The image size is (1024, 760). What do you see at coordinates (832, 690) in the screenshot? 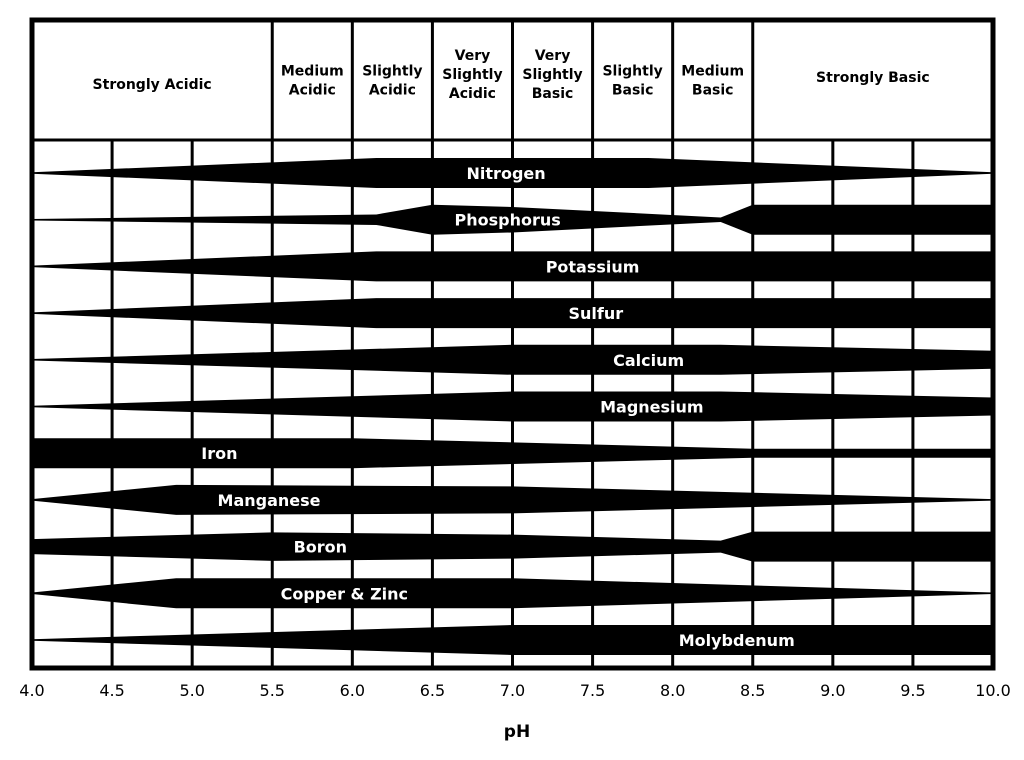
I see `x-tick-label: 9.0` at bounding box center [832, 690].